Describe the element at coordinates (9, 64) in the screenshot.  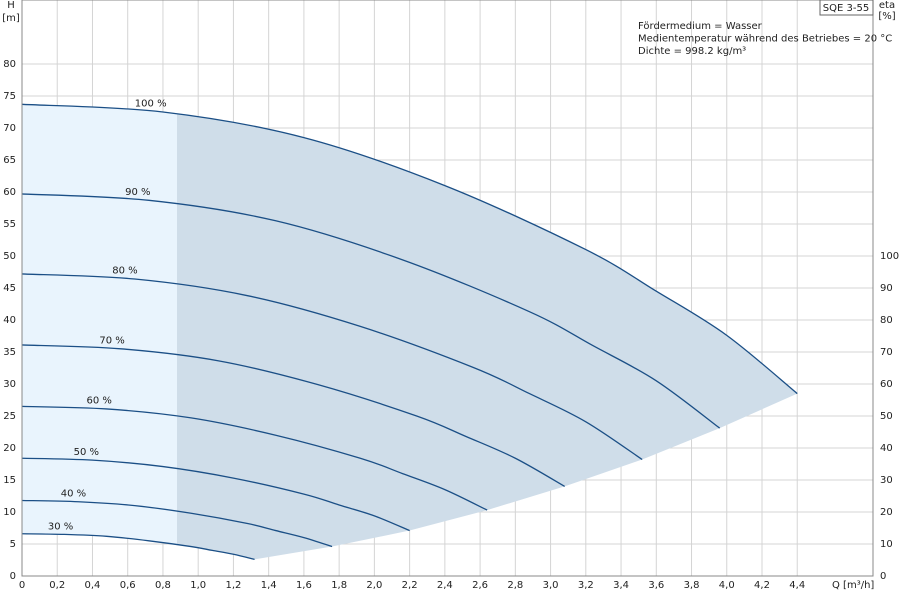
I see `y-tick-label: 80` at that location.